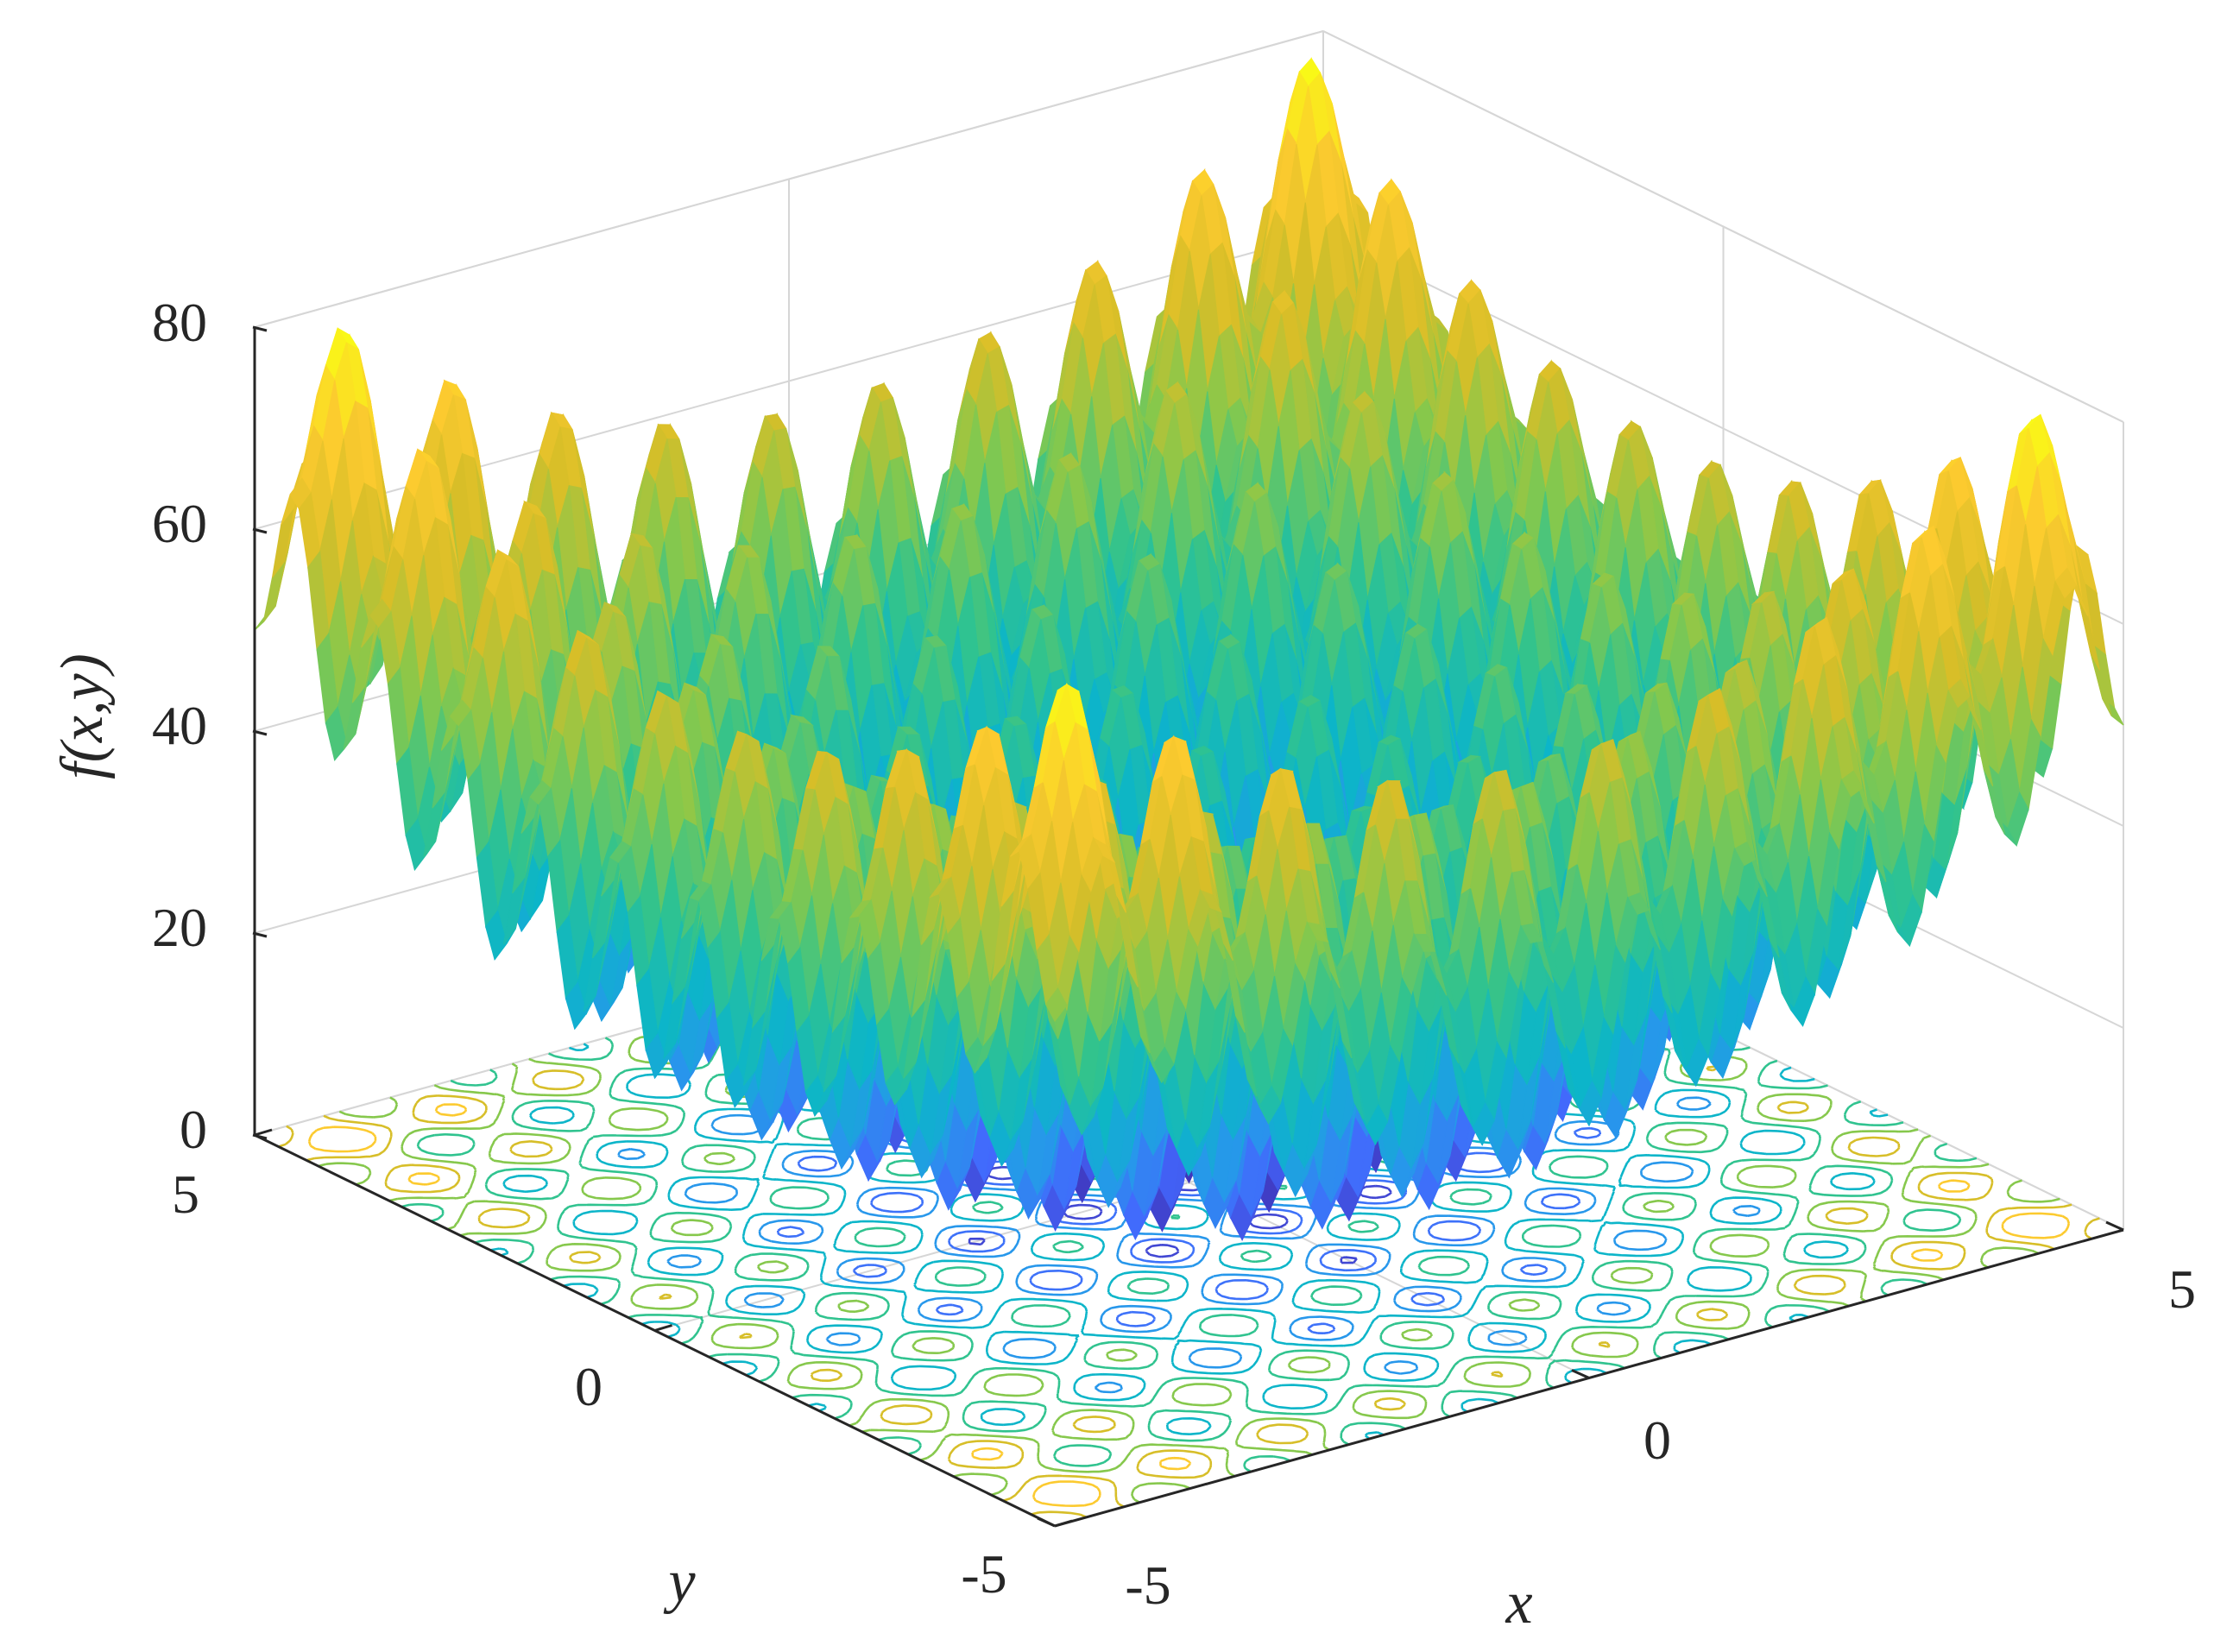 This screenshot has width=2227, height=1652. I want to click on grid-top-edge-y, so click(1723, 226).